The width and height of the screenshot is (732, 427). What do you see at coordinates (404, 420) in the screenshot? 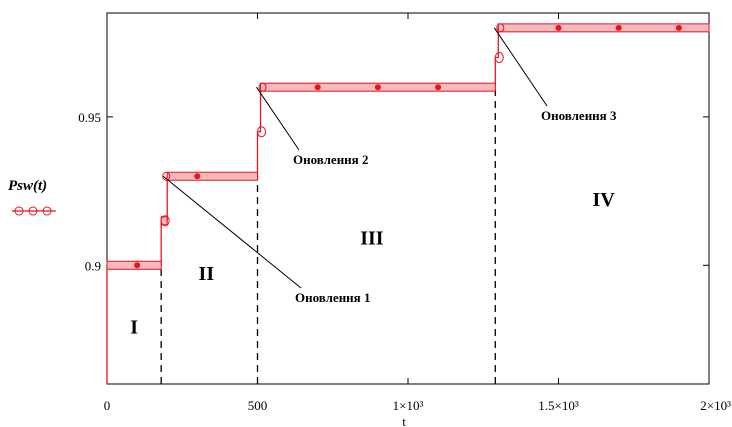
I see `x-axis-mark: t` at bounding box center [404, 420].